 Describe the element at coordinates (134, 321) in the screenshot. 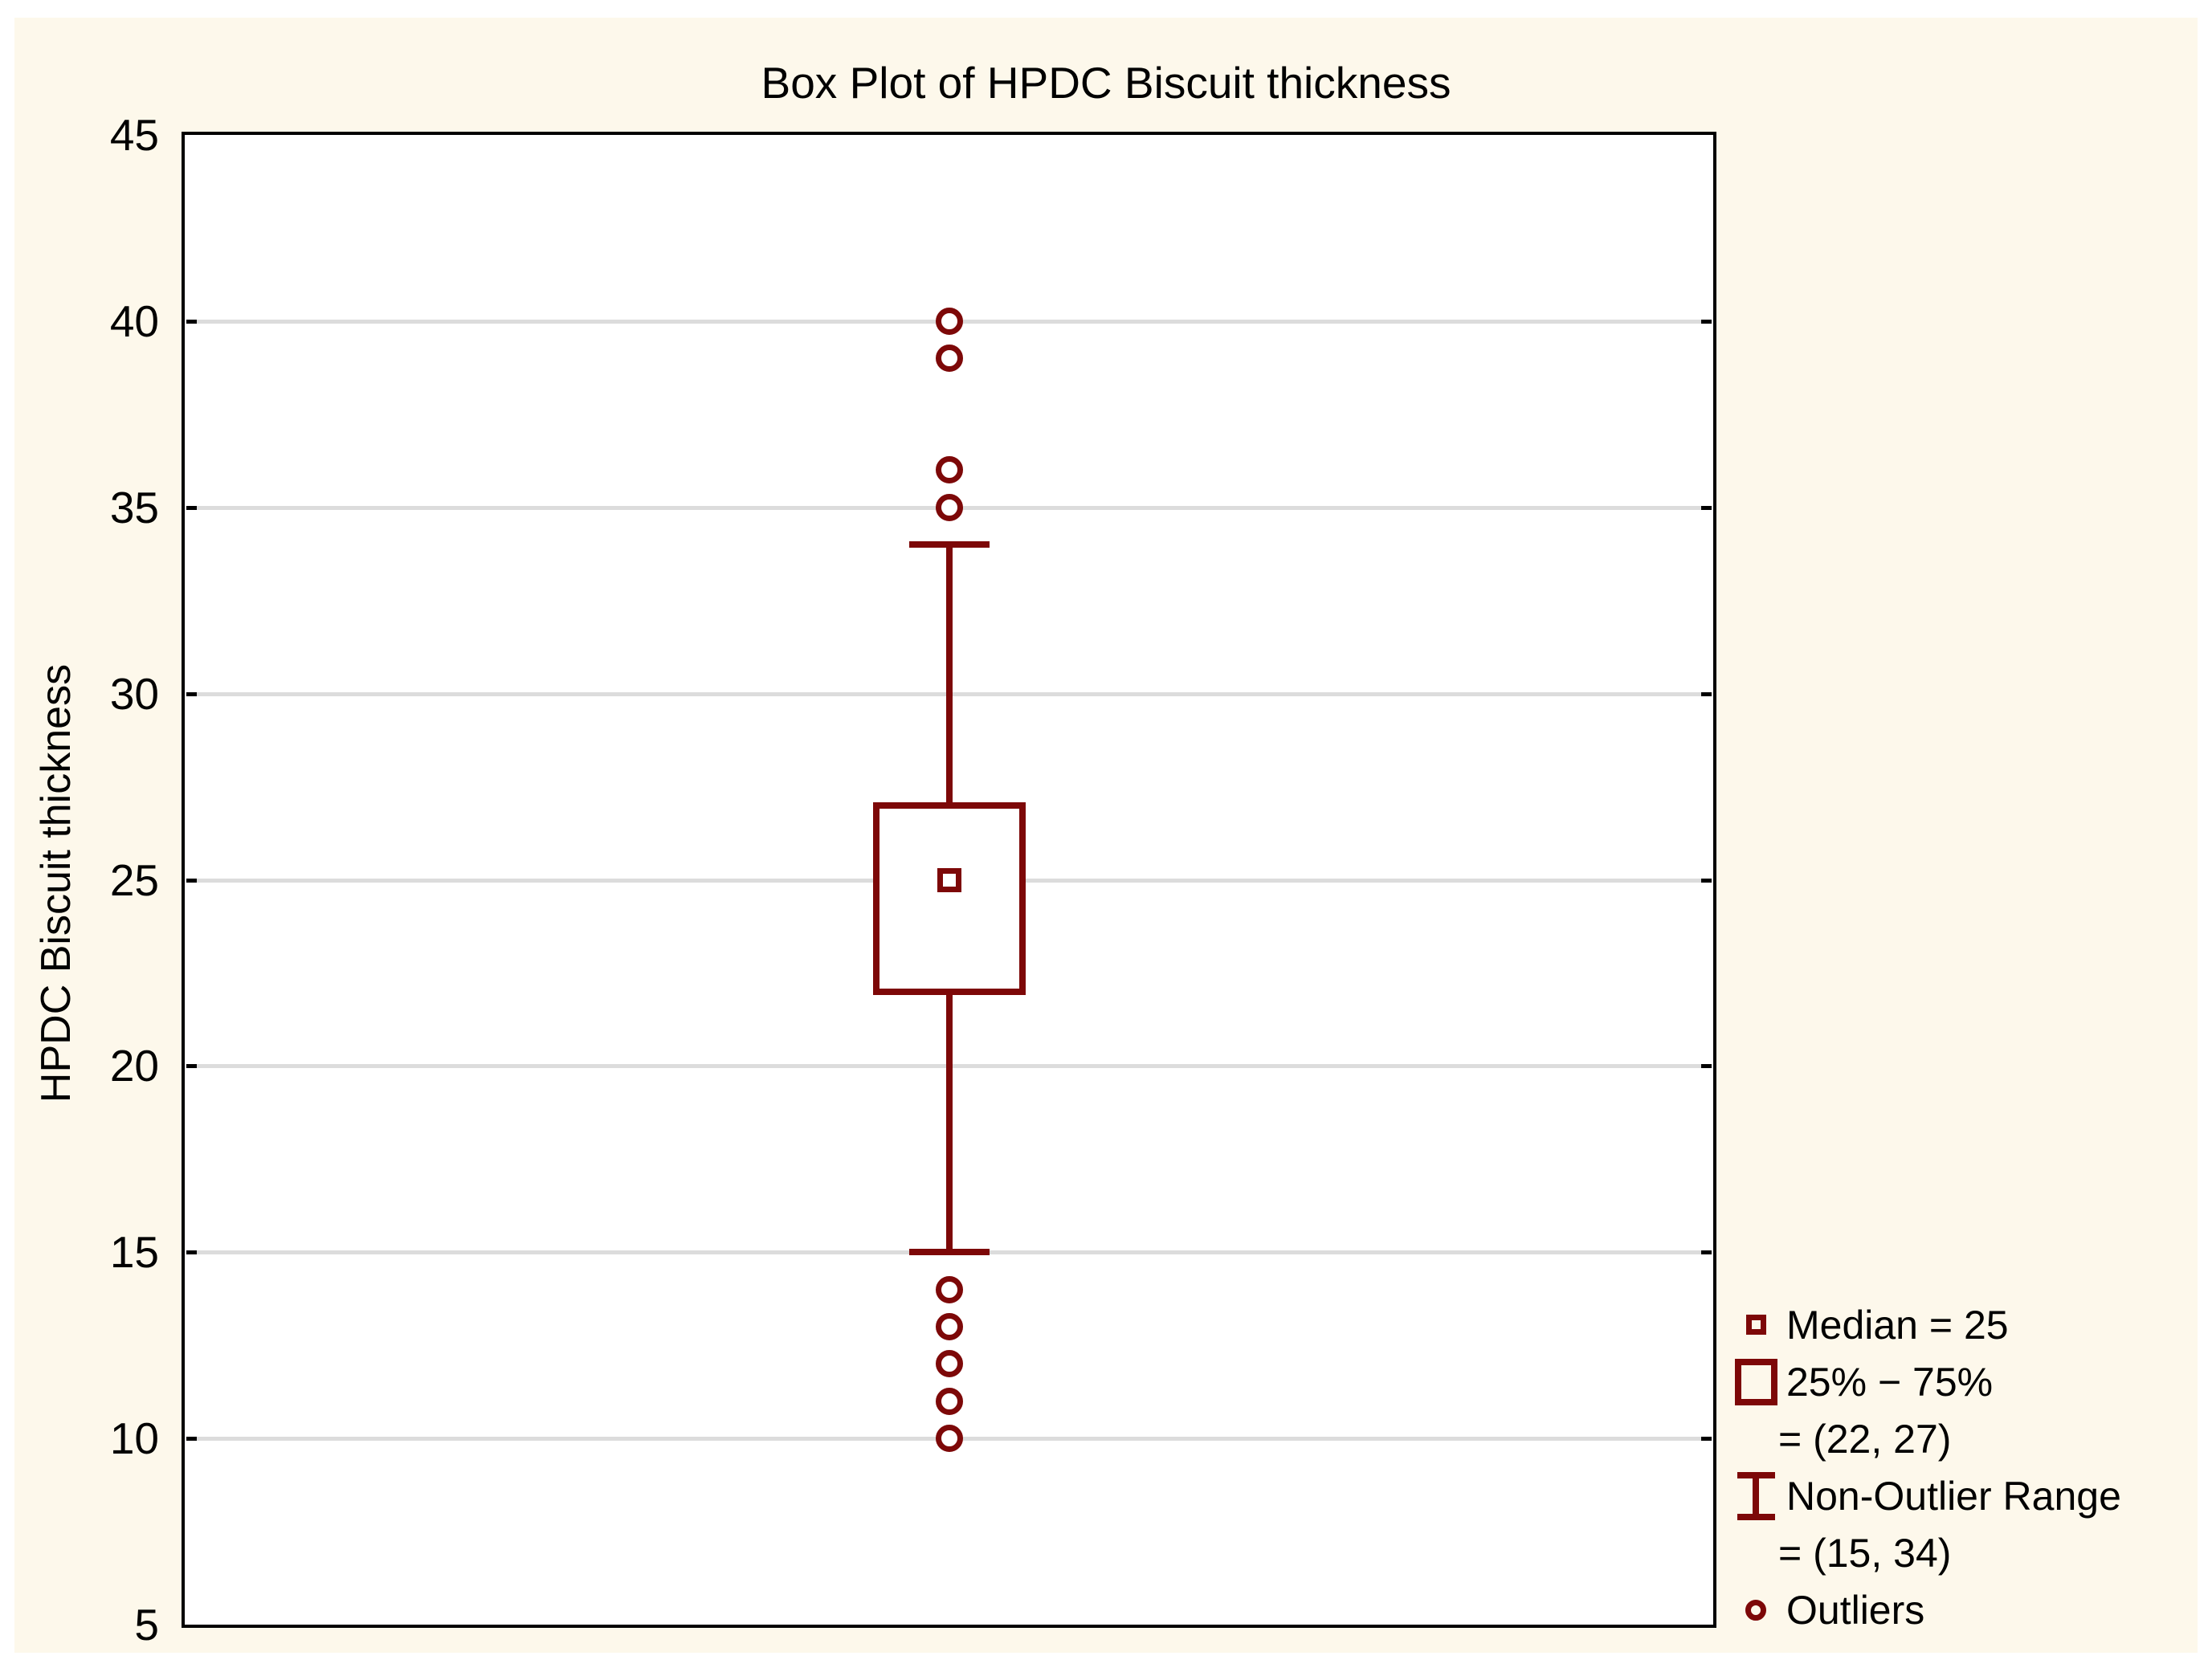

I see `y-tick-label-40: 40` at that location.